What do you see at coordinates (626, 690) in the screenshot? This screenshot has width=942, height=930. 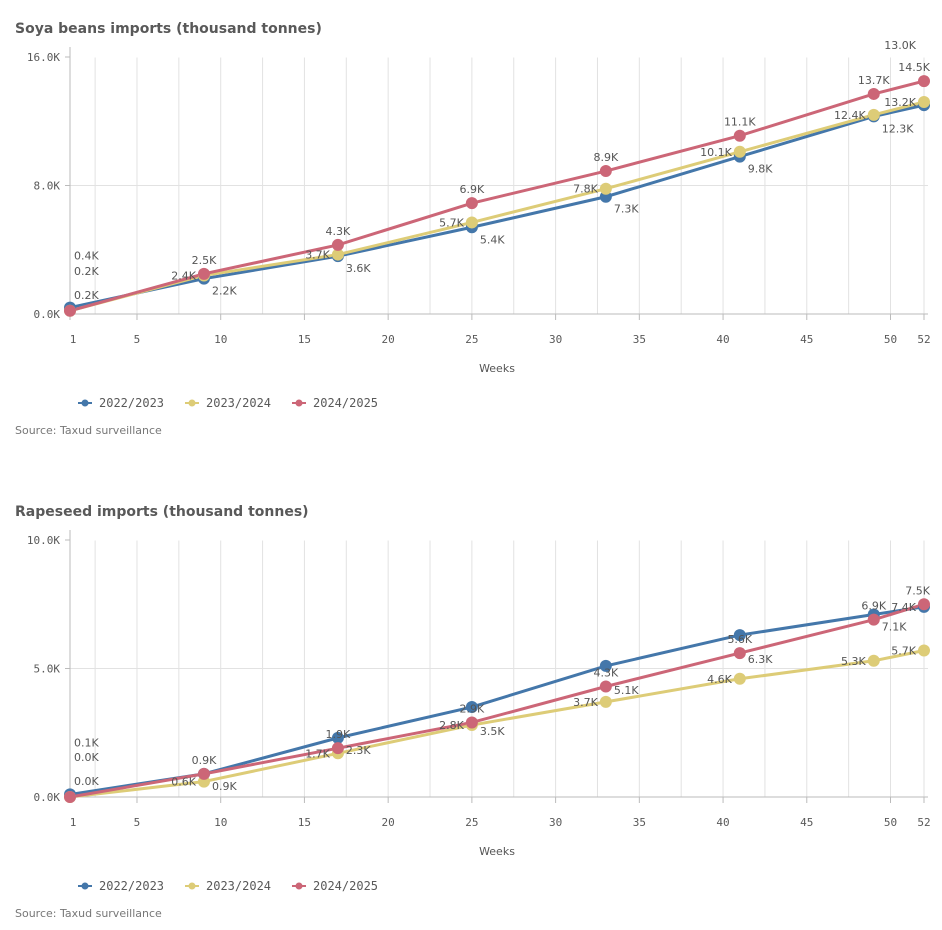 I see `data-label: 5.1K` at bounding box center [626, 690].